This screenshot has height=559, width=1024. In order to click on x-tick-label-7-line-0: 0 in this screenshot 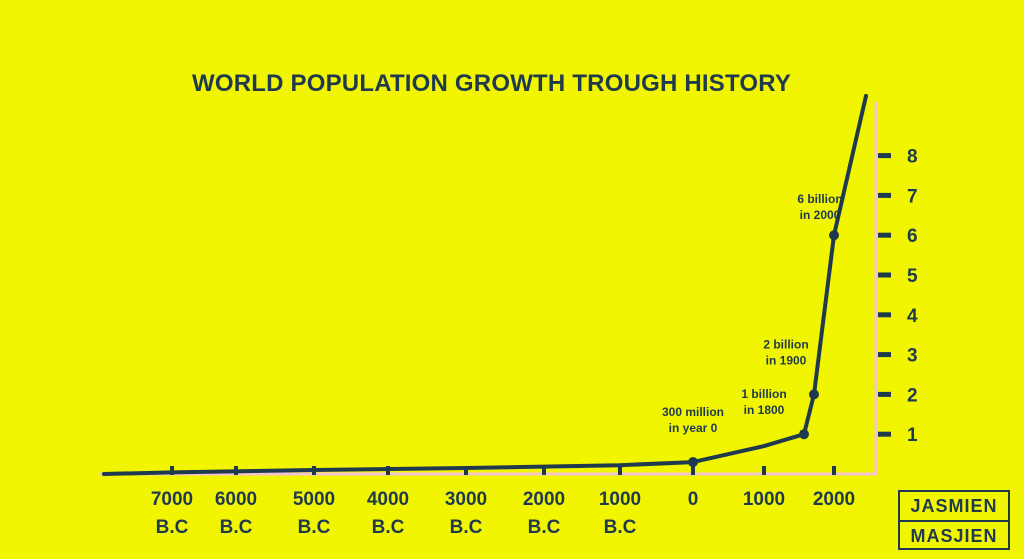, I will do `click(693, 499)`.